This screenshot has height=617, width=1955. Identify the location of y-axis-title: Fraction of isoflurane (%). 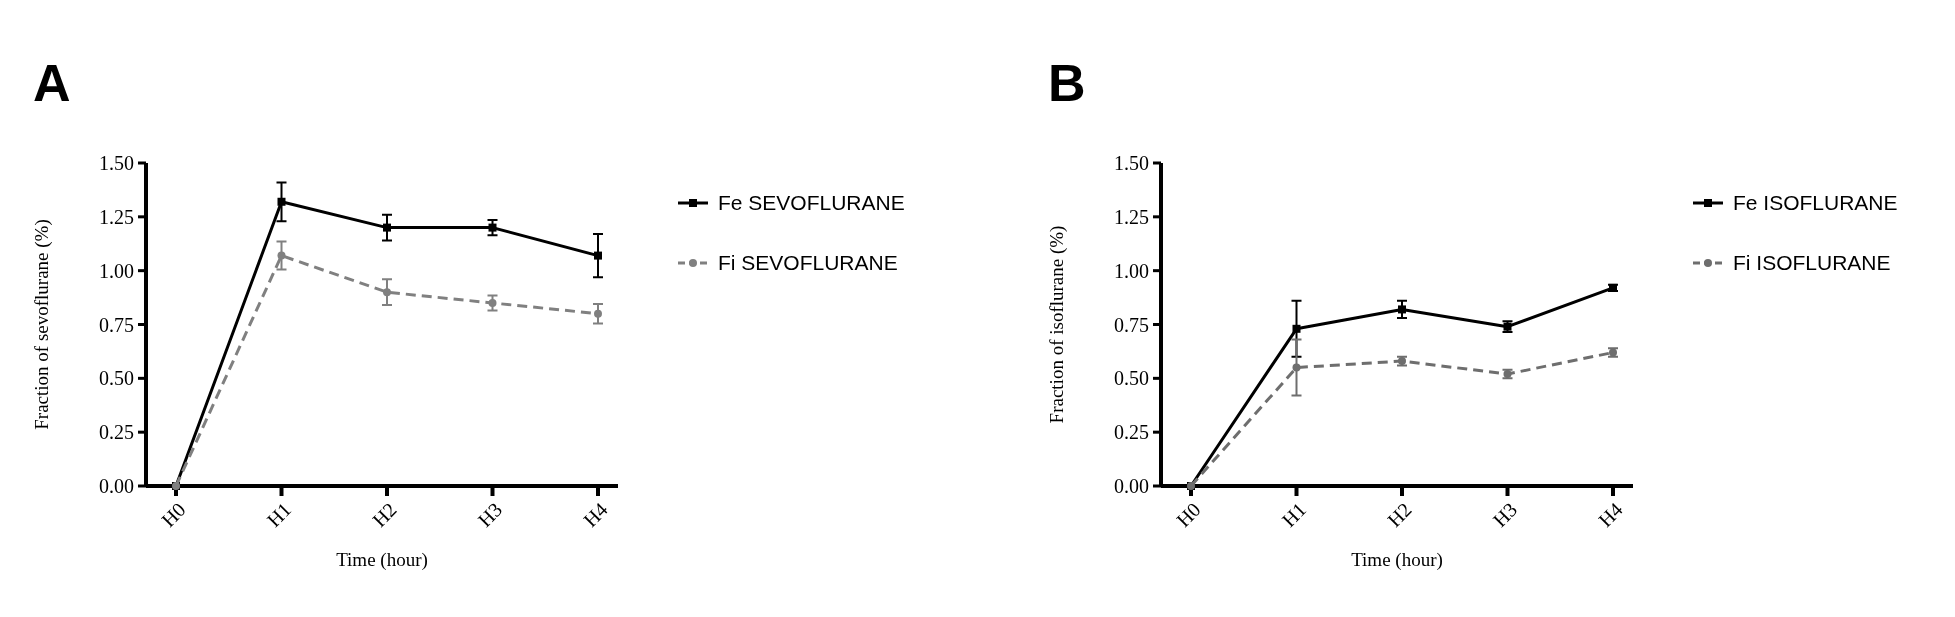
(1057, 324).